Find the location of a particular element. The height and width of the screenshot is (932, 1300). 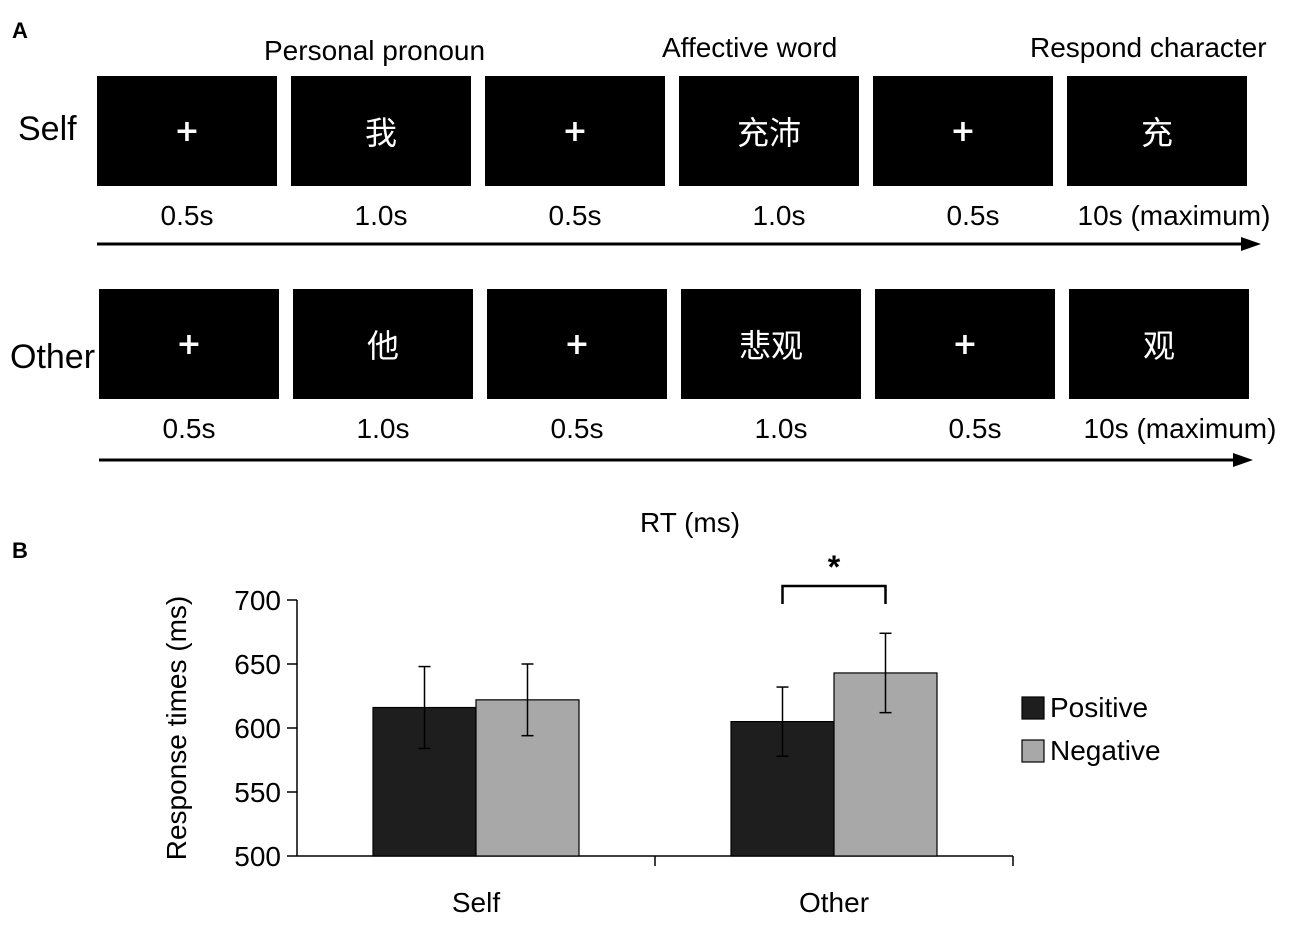

other-fixation-3: + is located at coordinates (965, 344).